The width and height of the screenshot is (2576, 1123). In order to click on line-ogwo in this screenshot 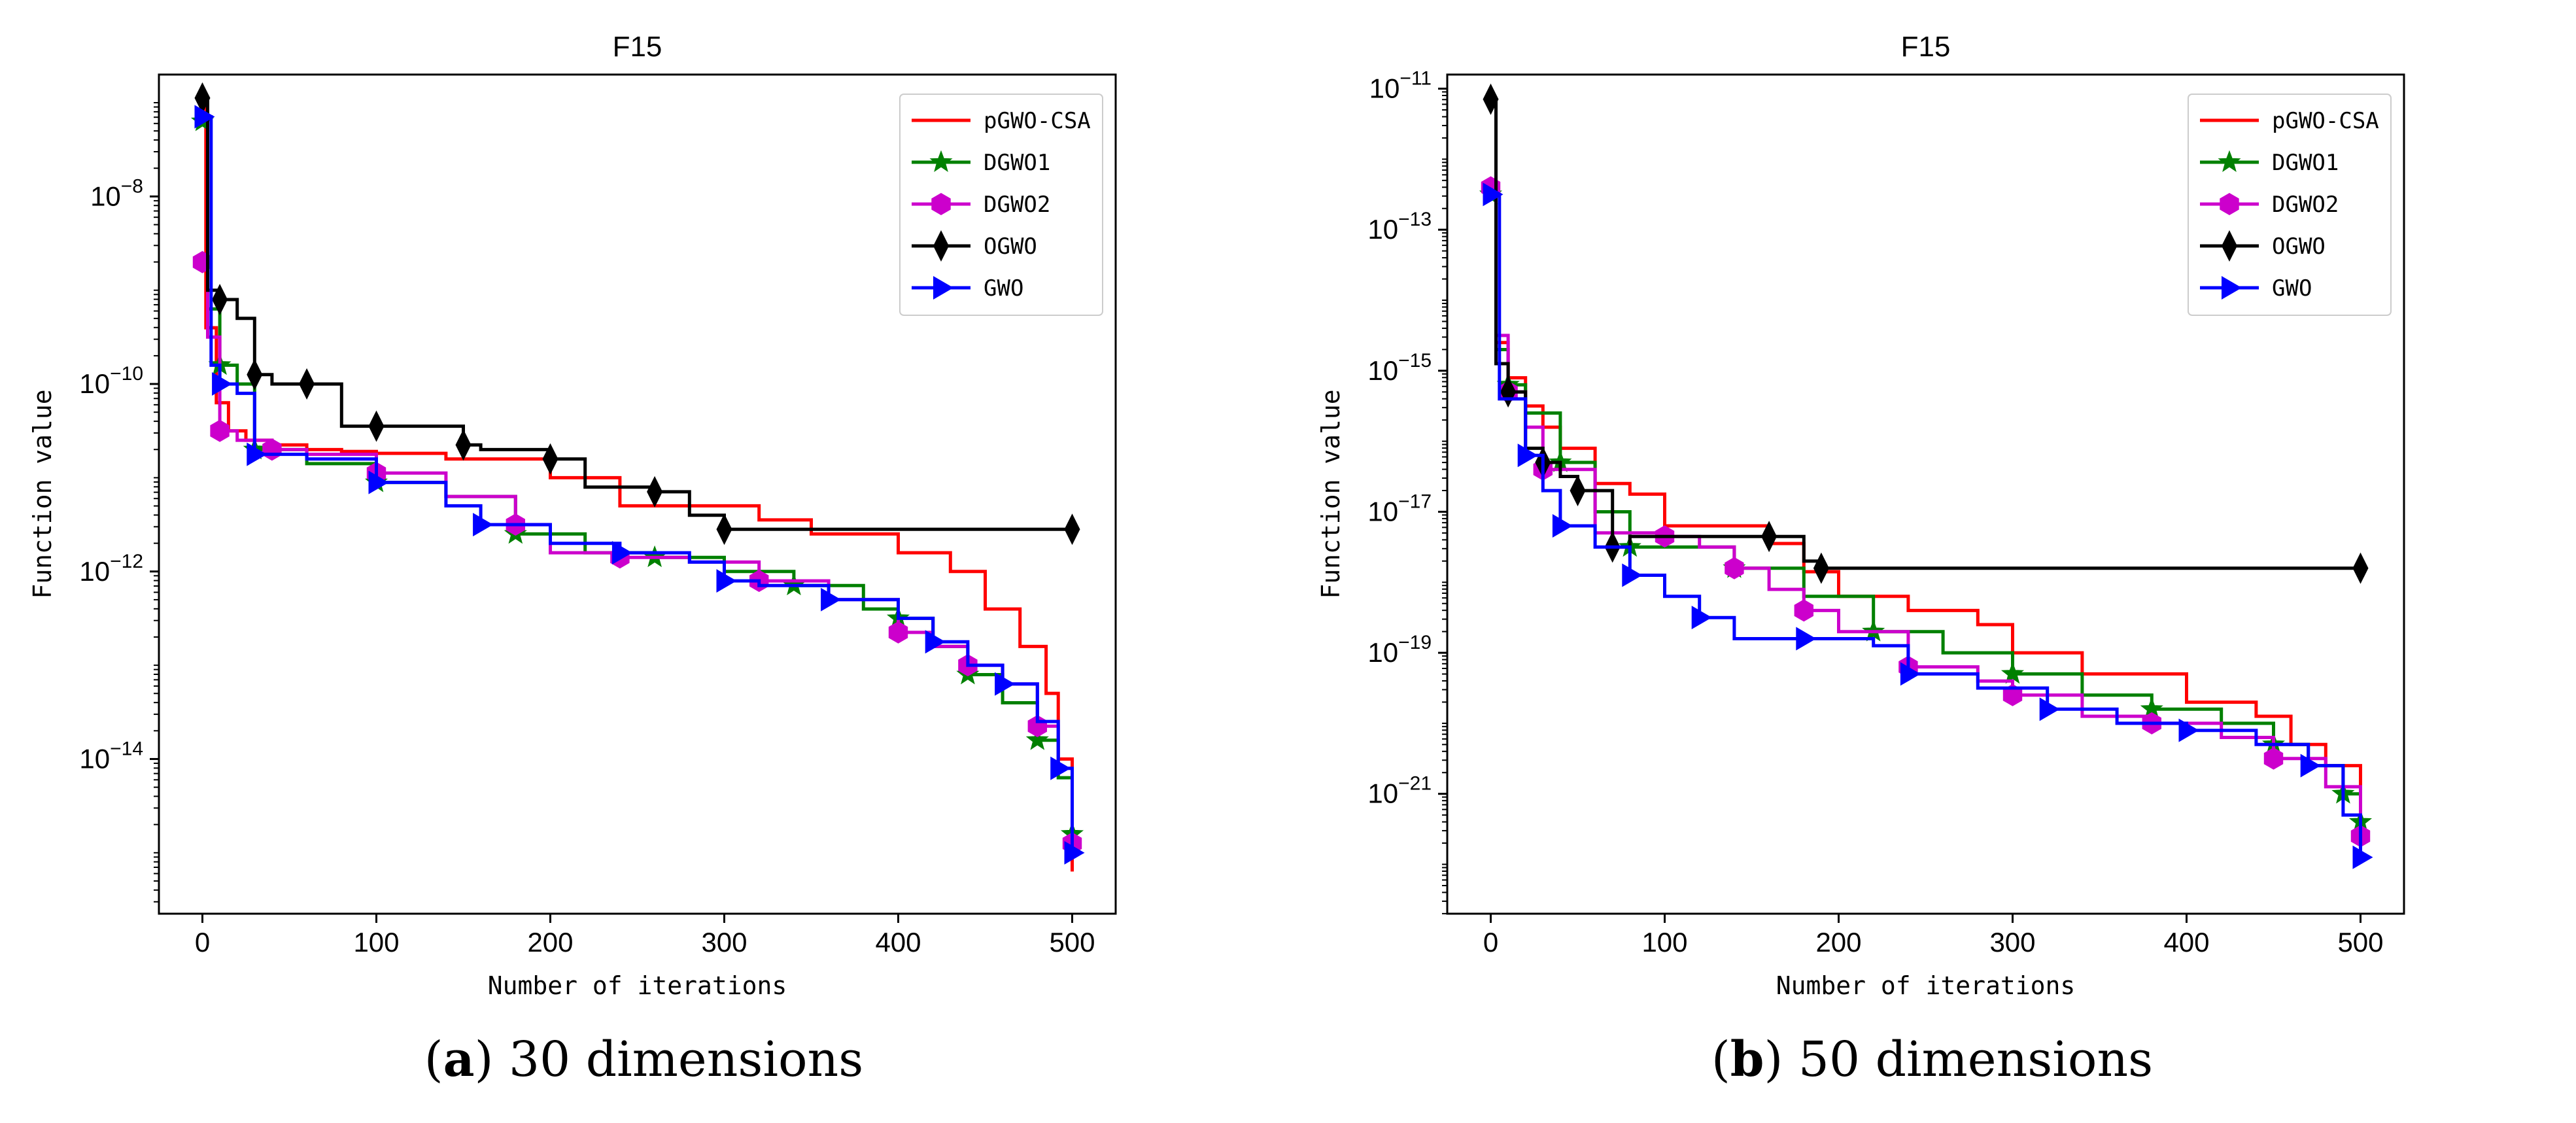, I will do `click(638, 313)`.